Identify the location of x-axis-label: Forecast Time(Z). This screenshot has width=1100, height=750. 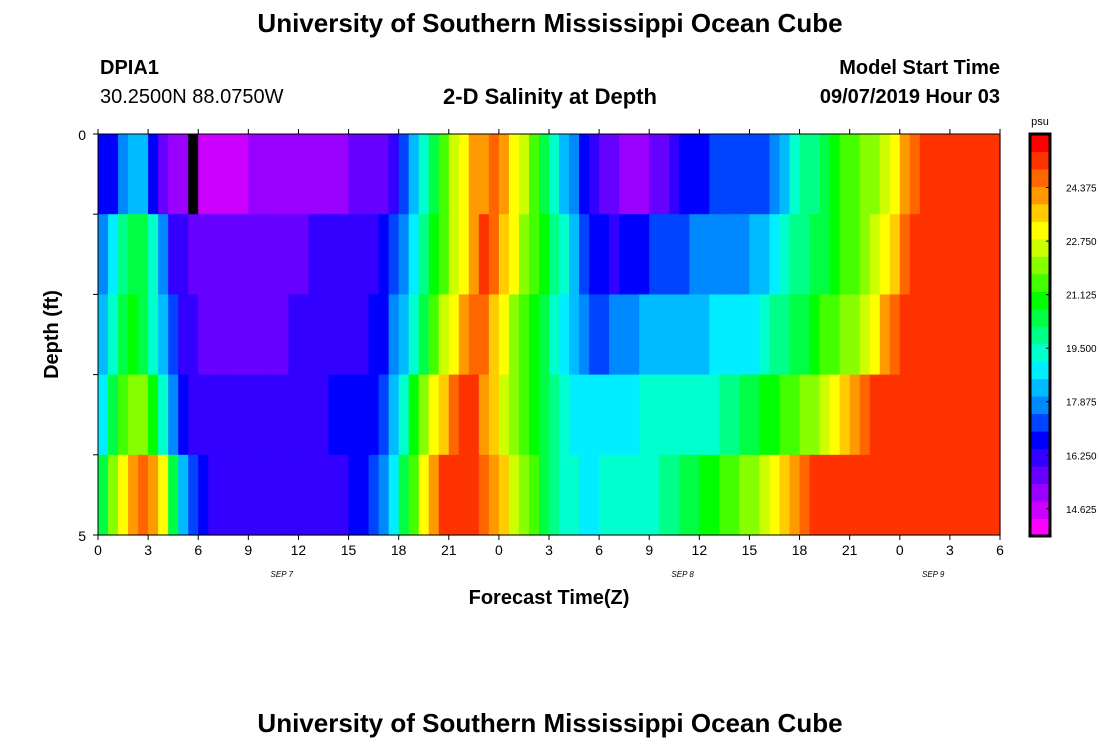
(549, 598).